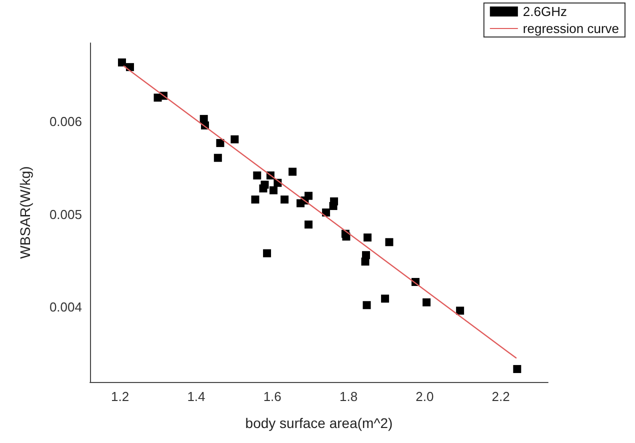 The width and height of the screenshot is (635, 443). Describe the element at coordinates (196, 396) in the screenshot. I see `x-tick-label: 1.4` at that location.